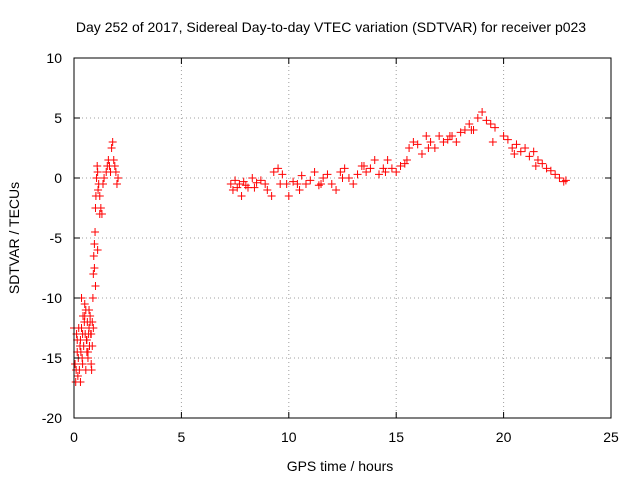  I want to click on y-tick-label: 0, so click(58, 178).